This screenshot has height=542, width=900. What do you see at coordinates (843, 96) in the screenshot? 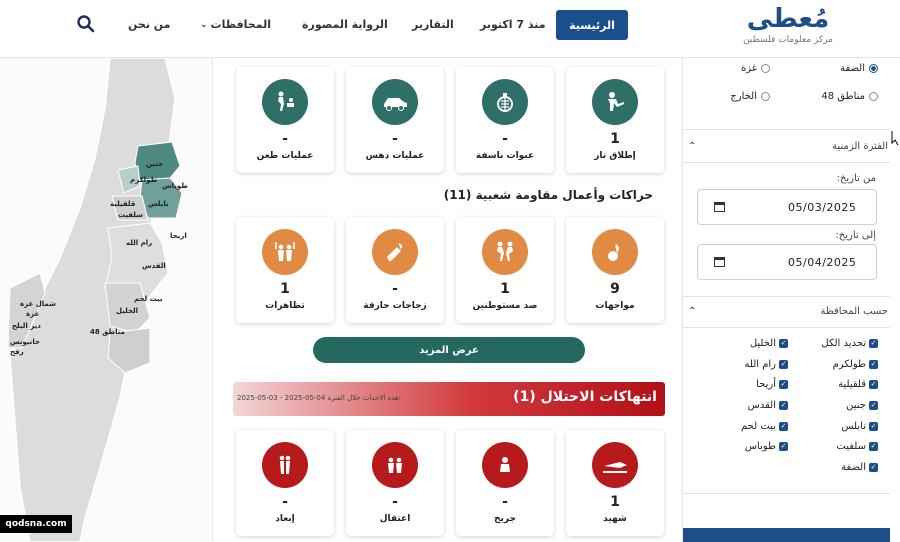
I see `radio-label: مناطق 48` at bounding box center [843, 96].